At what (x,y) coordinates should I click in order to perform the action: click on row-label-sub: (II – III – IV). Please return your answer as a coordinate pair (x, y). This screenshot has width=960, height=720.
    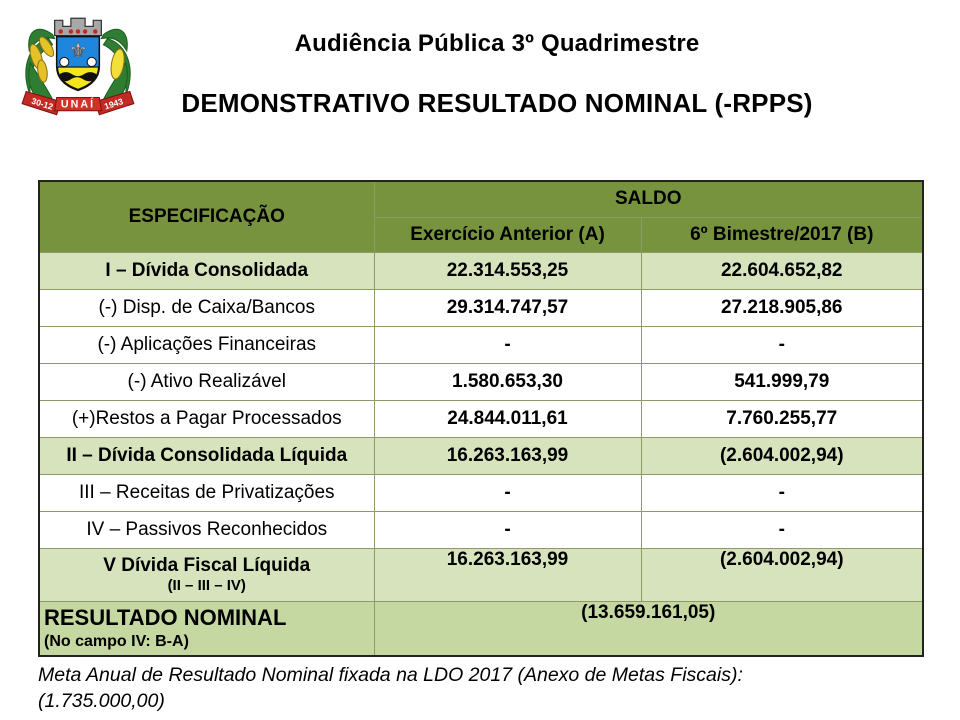
    Looking at the image, I should click on (206, 585).